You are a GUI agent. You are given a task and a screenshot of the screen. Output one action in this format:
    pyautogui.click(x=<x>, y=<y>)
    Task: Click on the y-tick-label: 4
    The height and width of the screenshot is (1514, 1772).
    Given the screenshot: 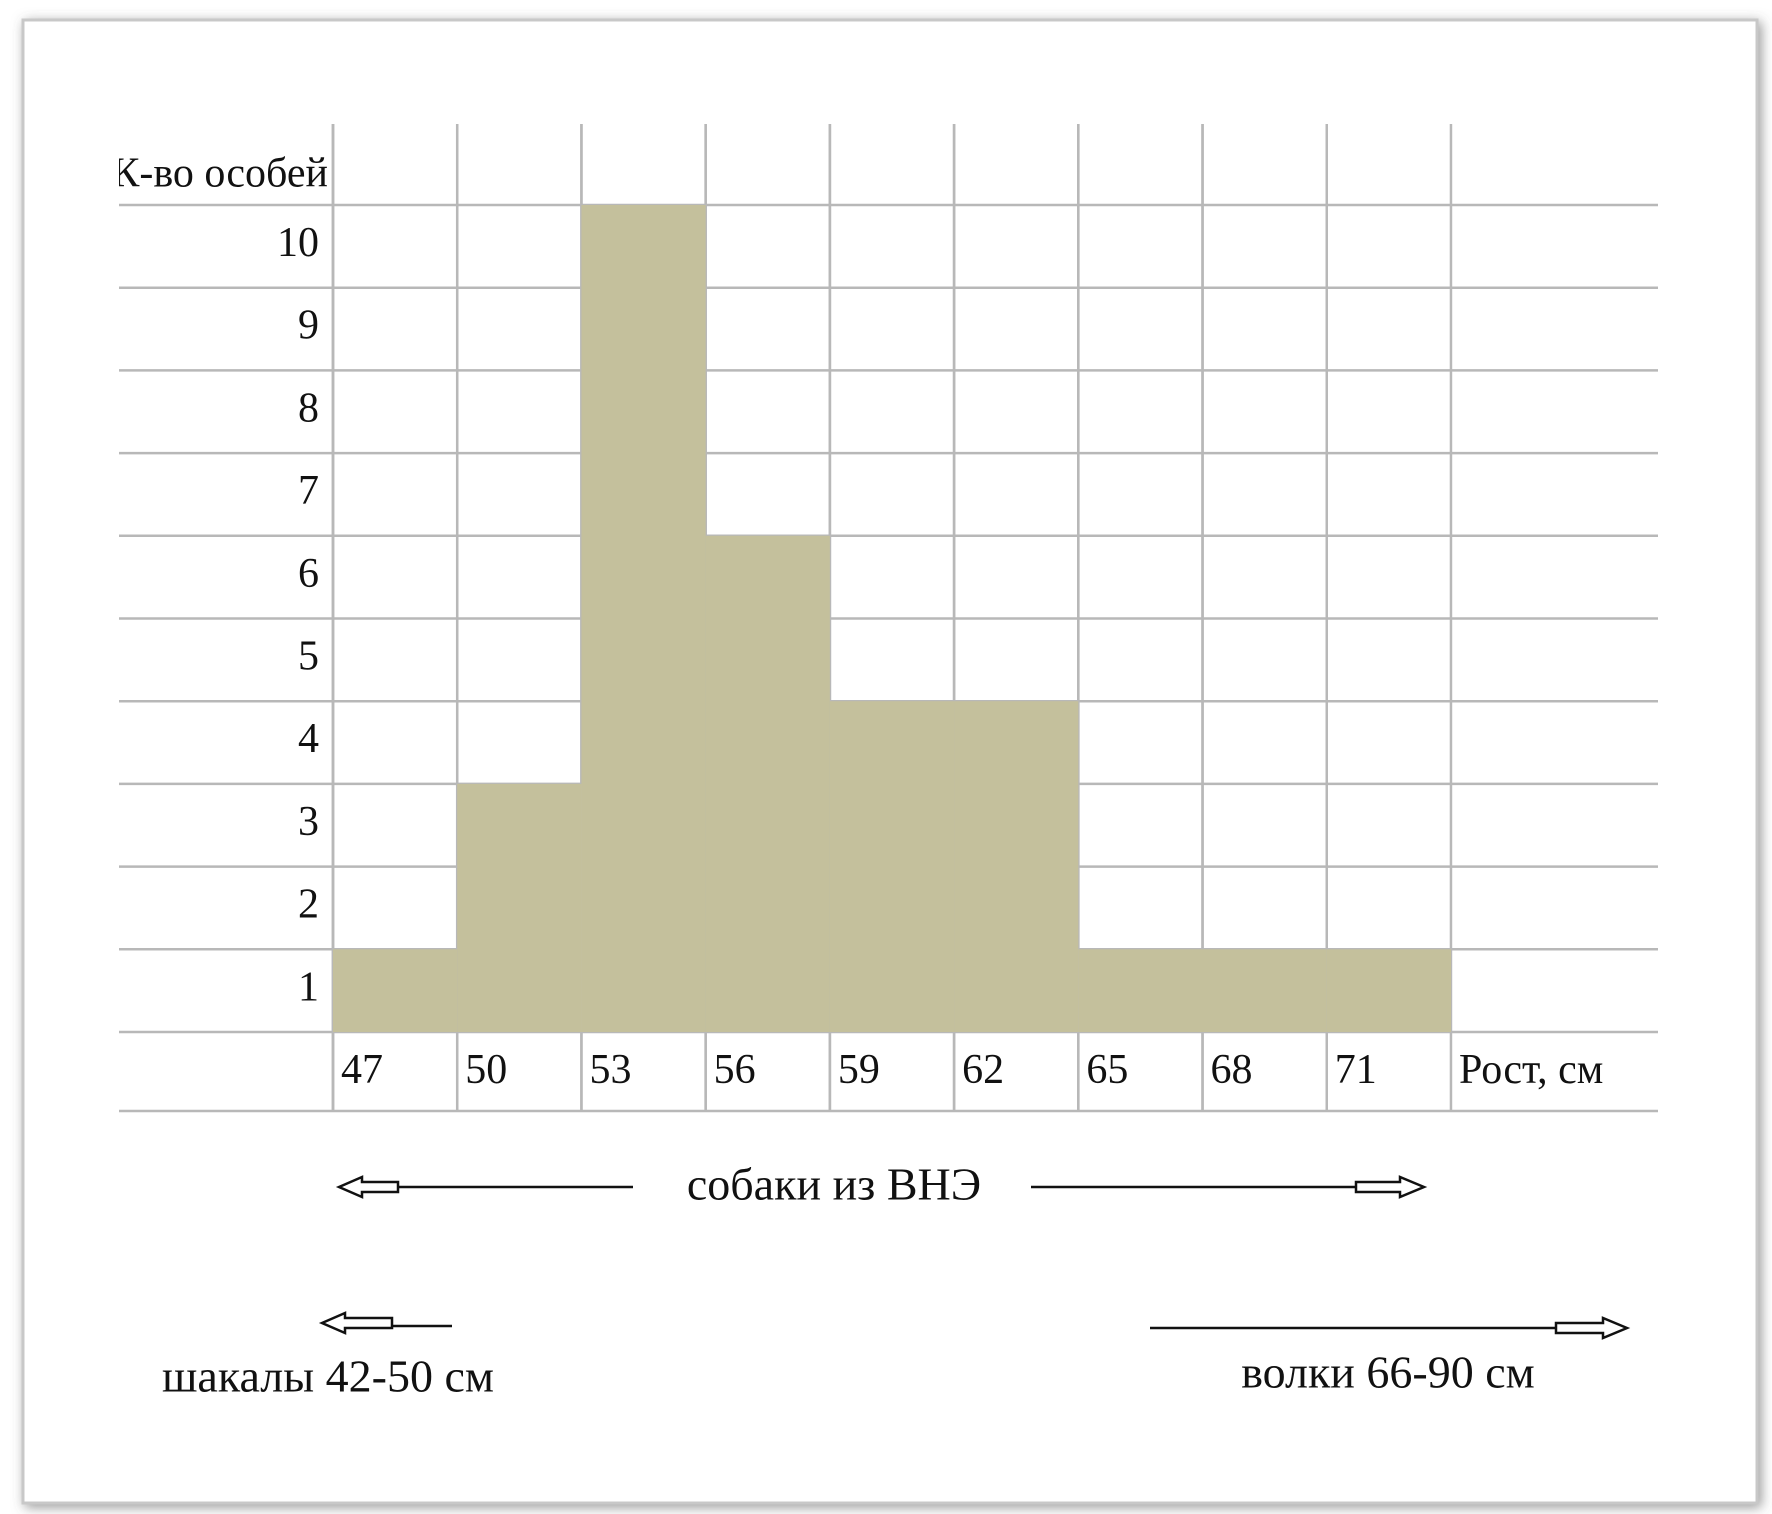 What is the action you would take?
    pyautogui.click(x=308, y=739)
    